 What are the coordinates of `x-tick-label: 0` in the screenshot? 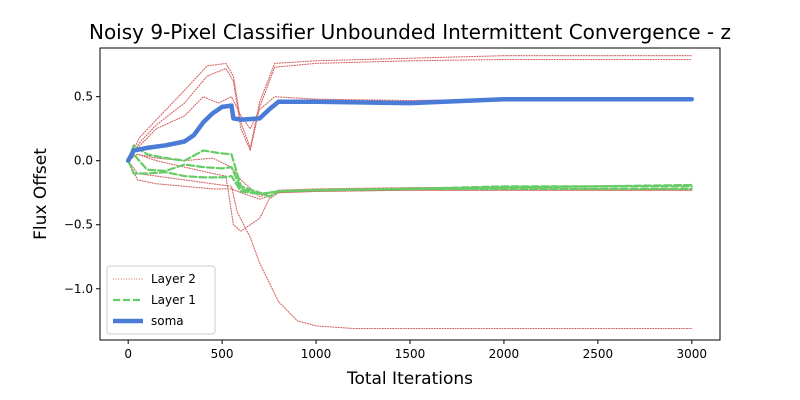 It's located at (128, 354).